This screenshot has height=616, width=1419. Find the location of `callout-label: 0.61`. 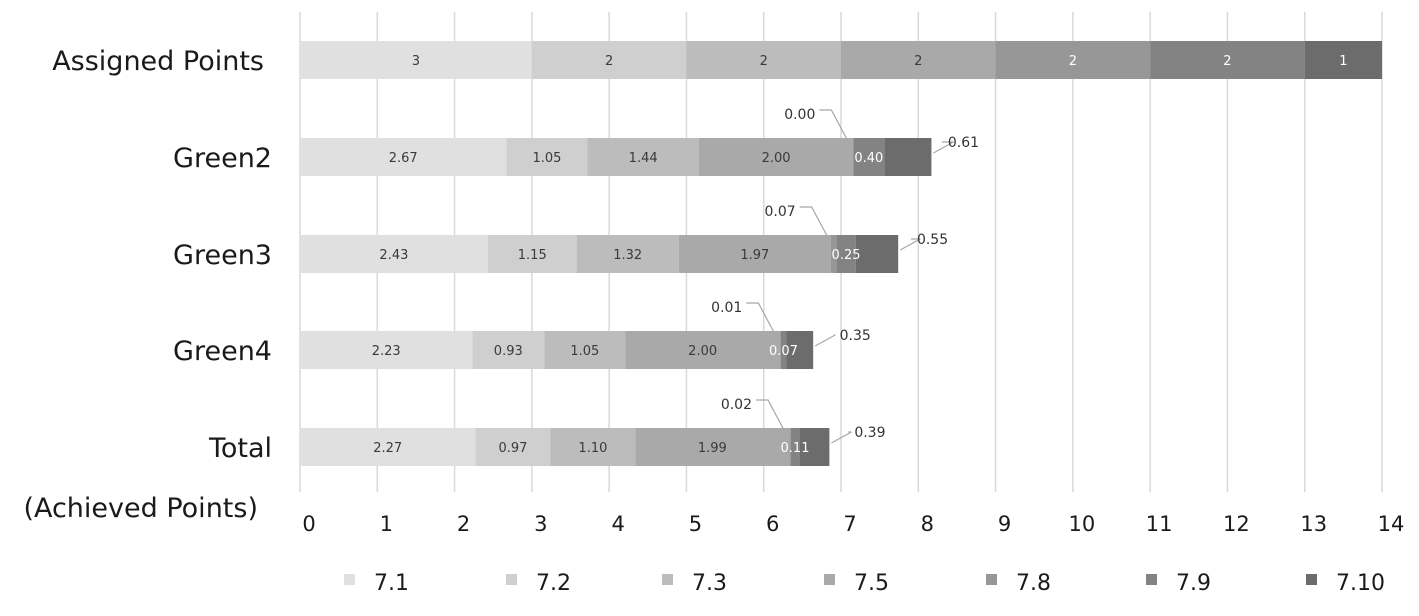

callout-label: 0.61 is located at coordinates (963, 143).